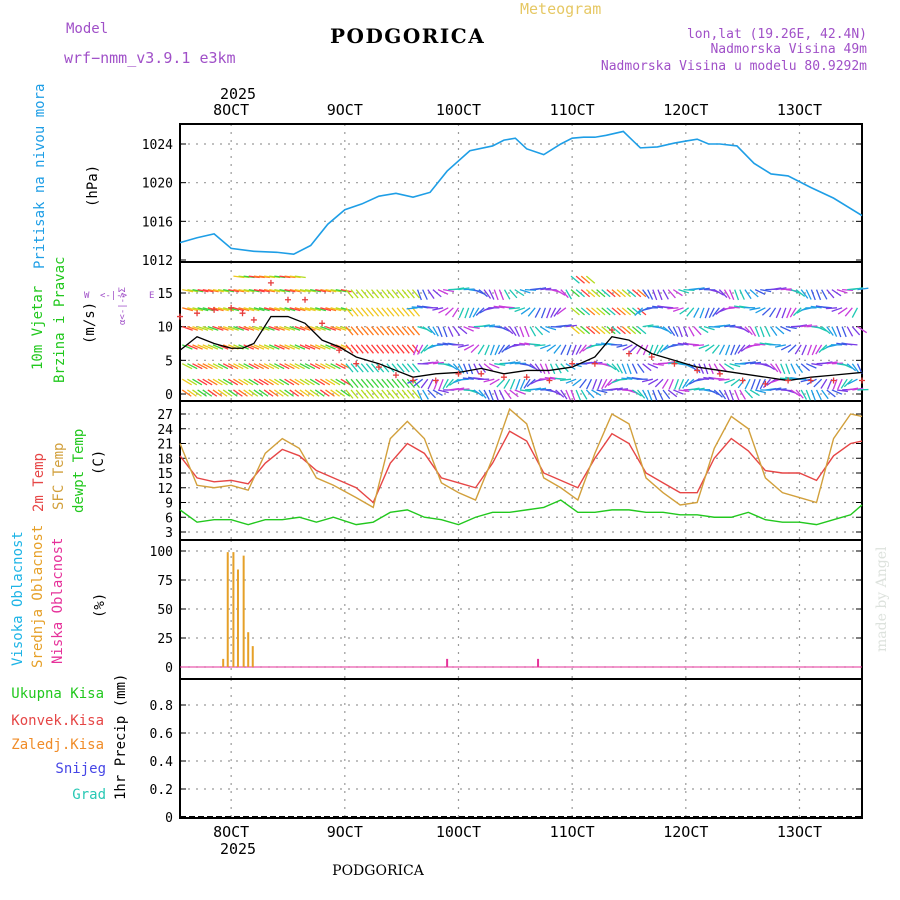  What do you see at coordinates (378, 871) in the screenshot?
I see `footer-station: PODGORICA` at bounding box center [378, 871].